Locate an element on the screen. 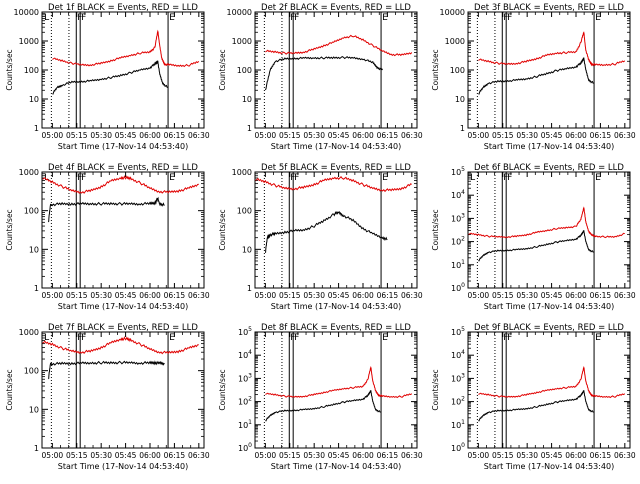  time-marker-label: L is located at coordinates (46, 18).